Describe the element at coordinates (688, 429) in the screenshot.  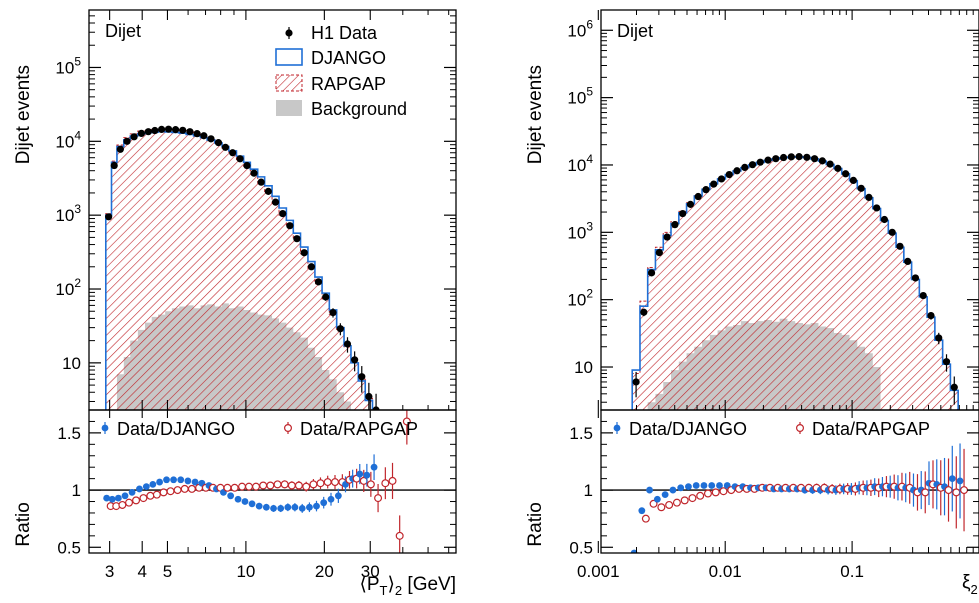
I see `ratio-legend-django-label: Data/DJANGO` at that location.